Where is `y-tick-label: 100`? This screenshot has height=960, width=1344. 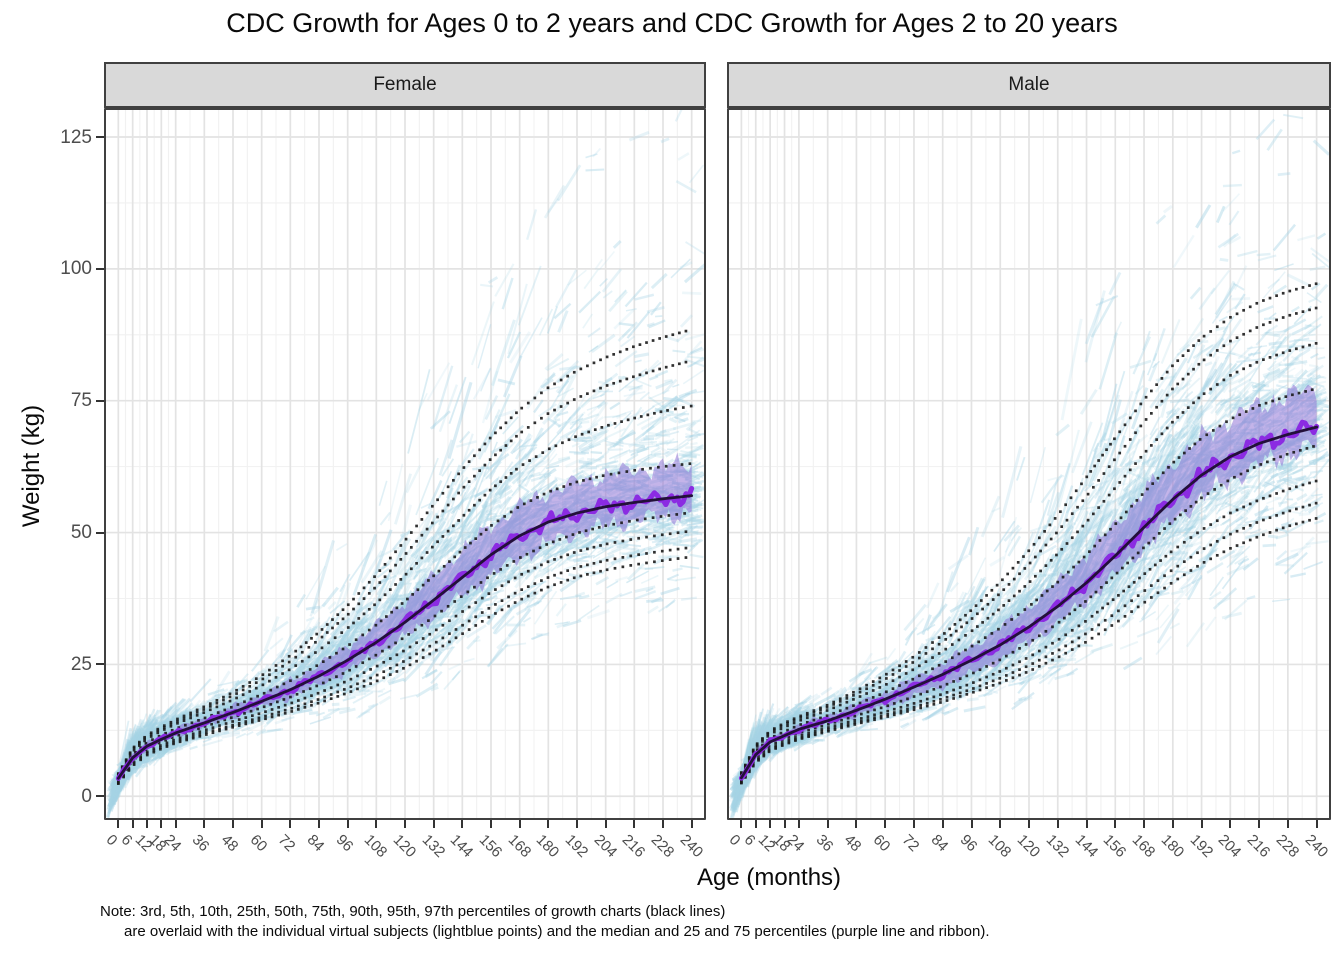
y-tick-label: 100 is located at coordinates (76, 269).